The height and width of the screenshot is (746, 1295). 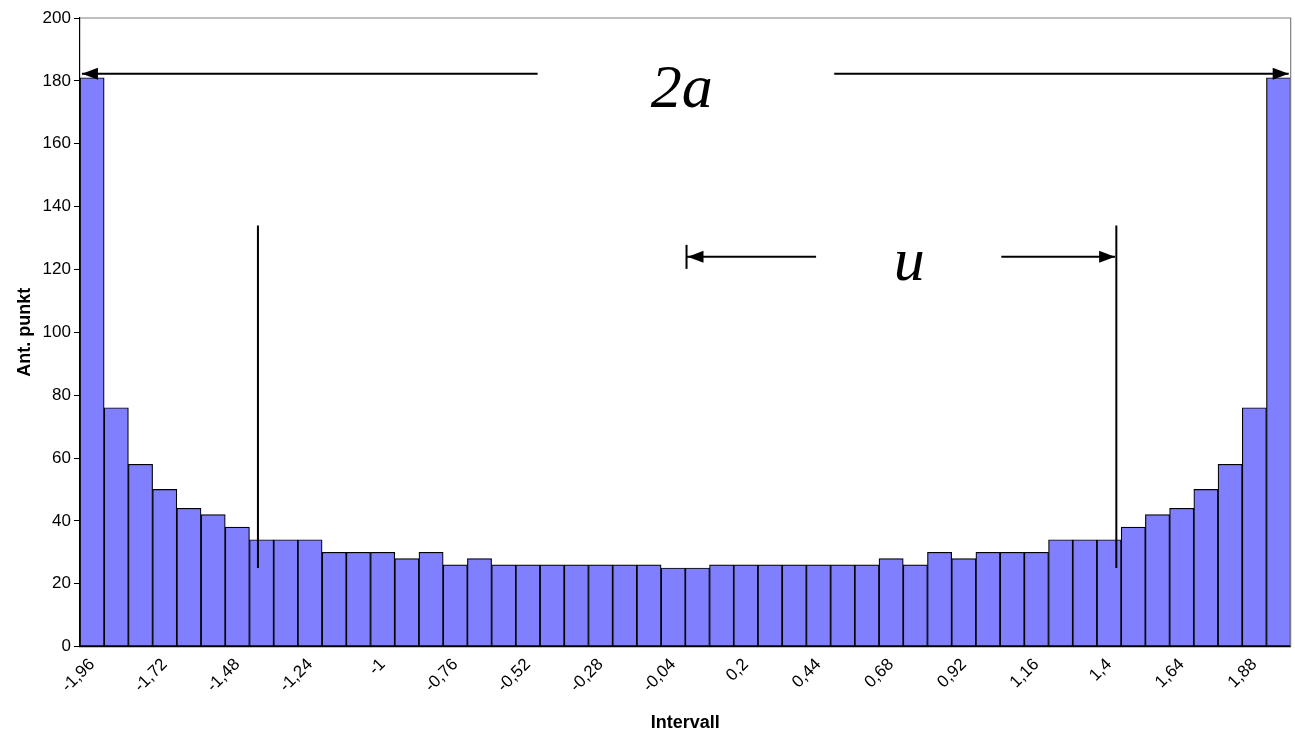 I want to click on y-axis-title: Ant. punkt, so click(x=23, y=332).